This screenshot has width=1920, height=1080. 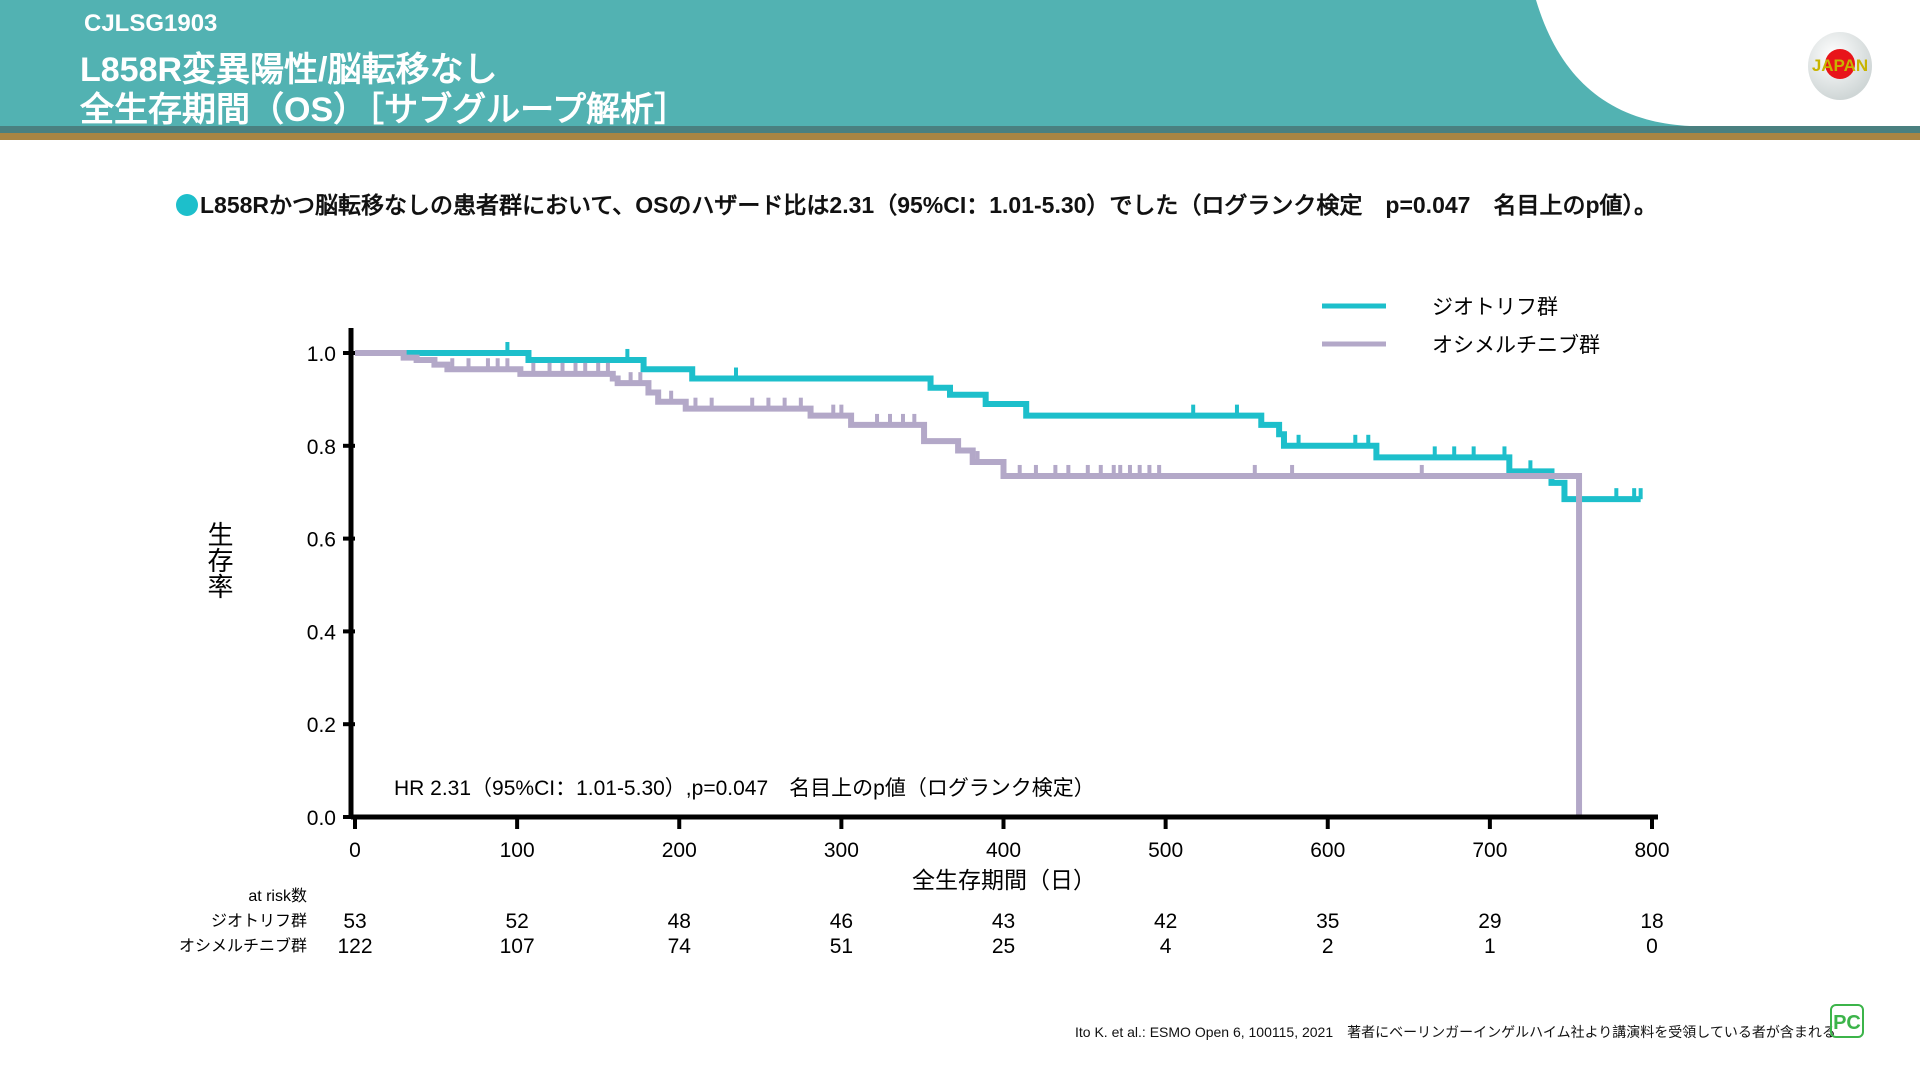 What do you see at coordinates (277, 896) in the screenshot?
I see `at-risk-header: at risk数` at bounding box center [277, 896].